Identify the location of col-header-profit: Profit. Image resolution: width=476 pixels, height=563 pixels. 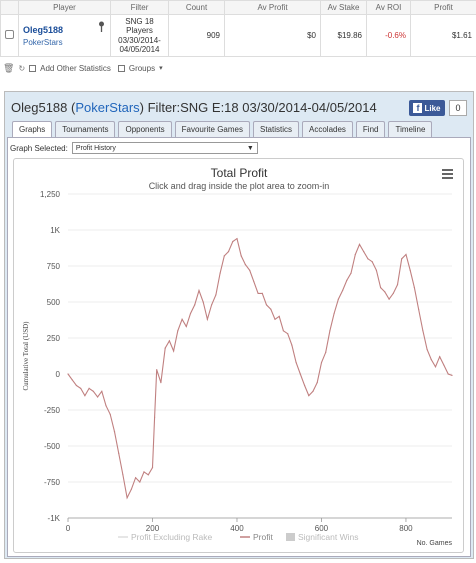
(443, 7).